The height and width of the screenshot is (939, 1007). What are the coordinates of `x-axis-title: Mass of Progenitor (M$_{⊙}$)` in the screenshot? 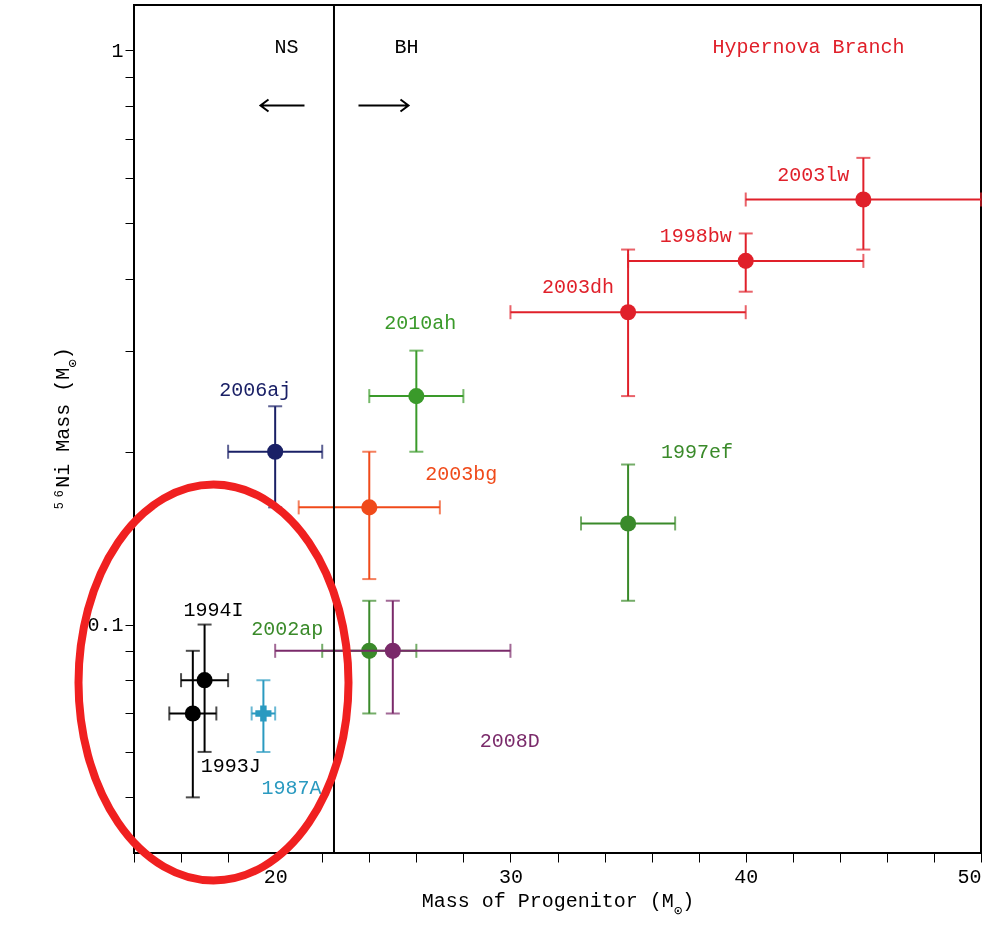 It's located at (558, 904).